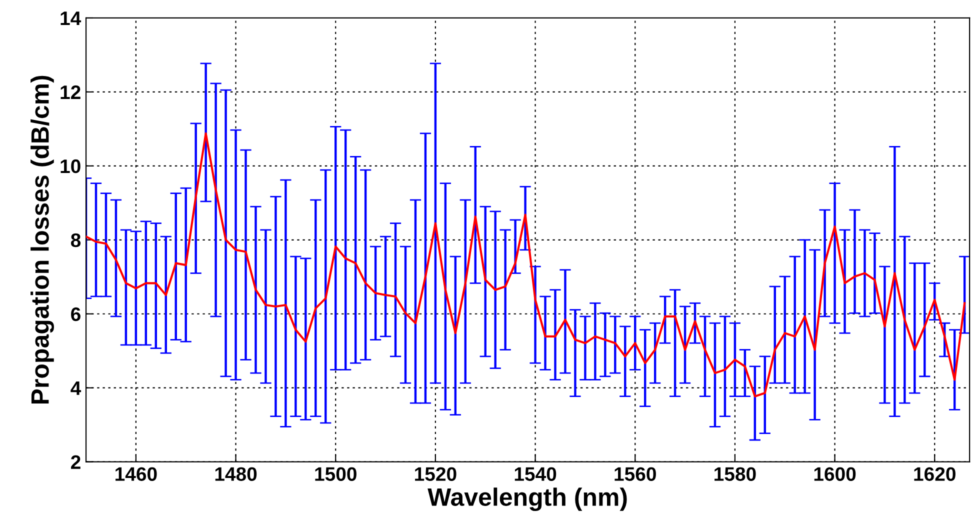  Describe the element at coordinates (935, 474) in the screenshot. I see `x-tick-label: 1620` at that location.